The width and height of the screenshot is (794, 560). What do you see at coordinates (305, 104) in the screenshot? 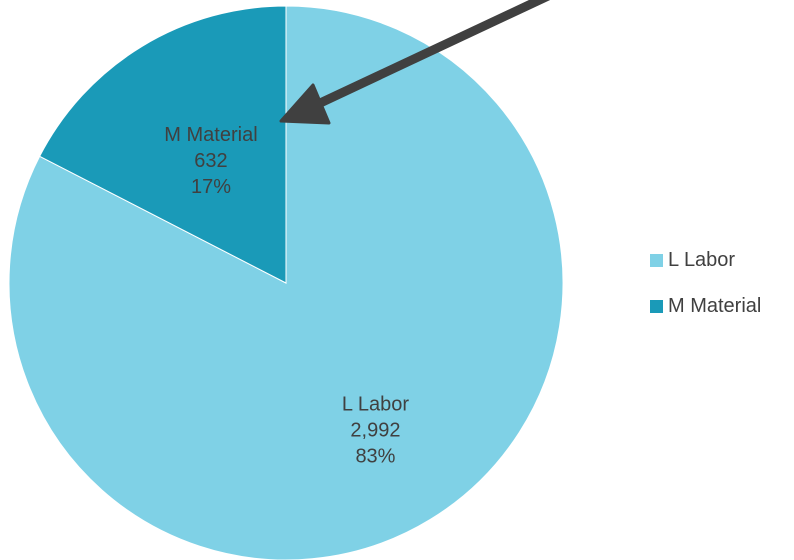
I see `arrow-head` at bounding box center [305, 104].